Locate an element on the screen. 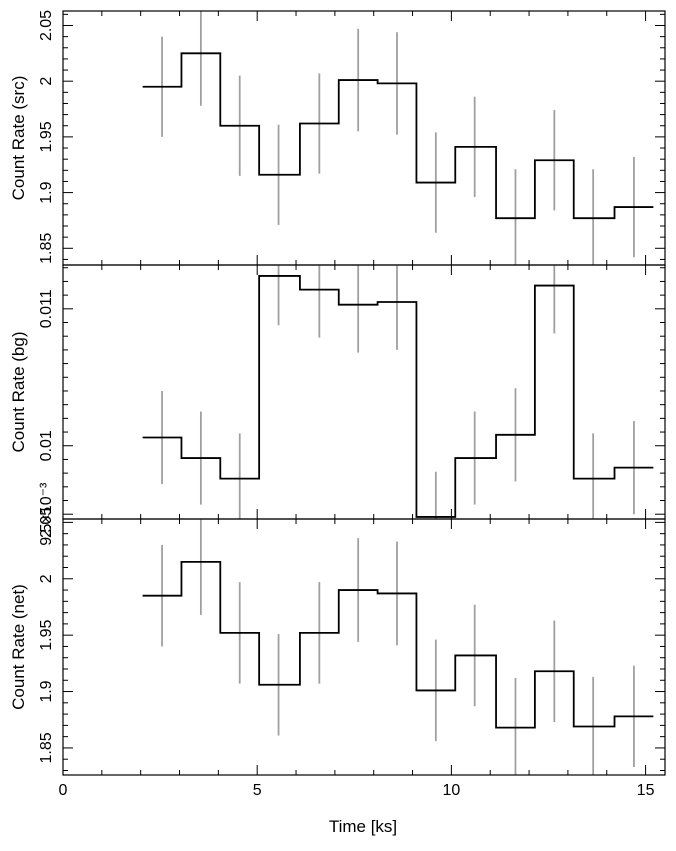 The image size is (676, 851). x-tick-label: 5 is located at coordinates (257, 790).